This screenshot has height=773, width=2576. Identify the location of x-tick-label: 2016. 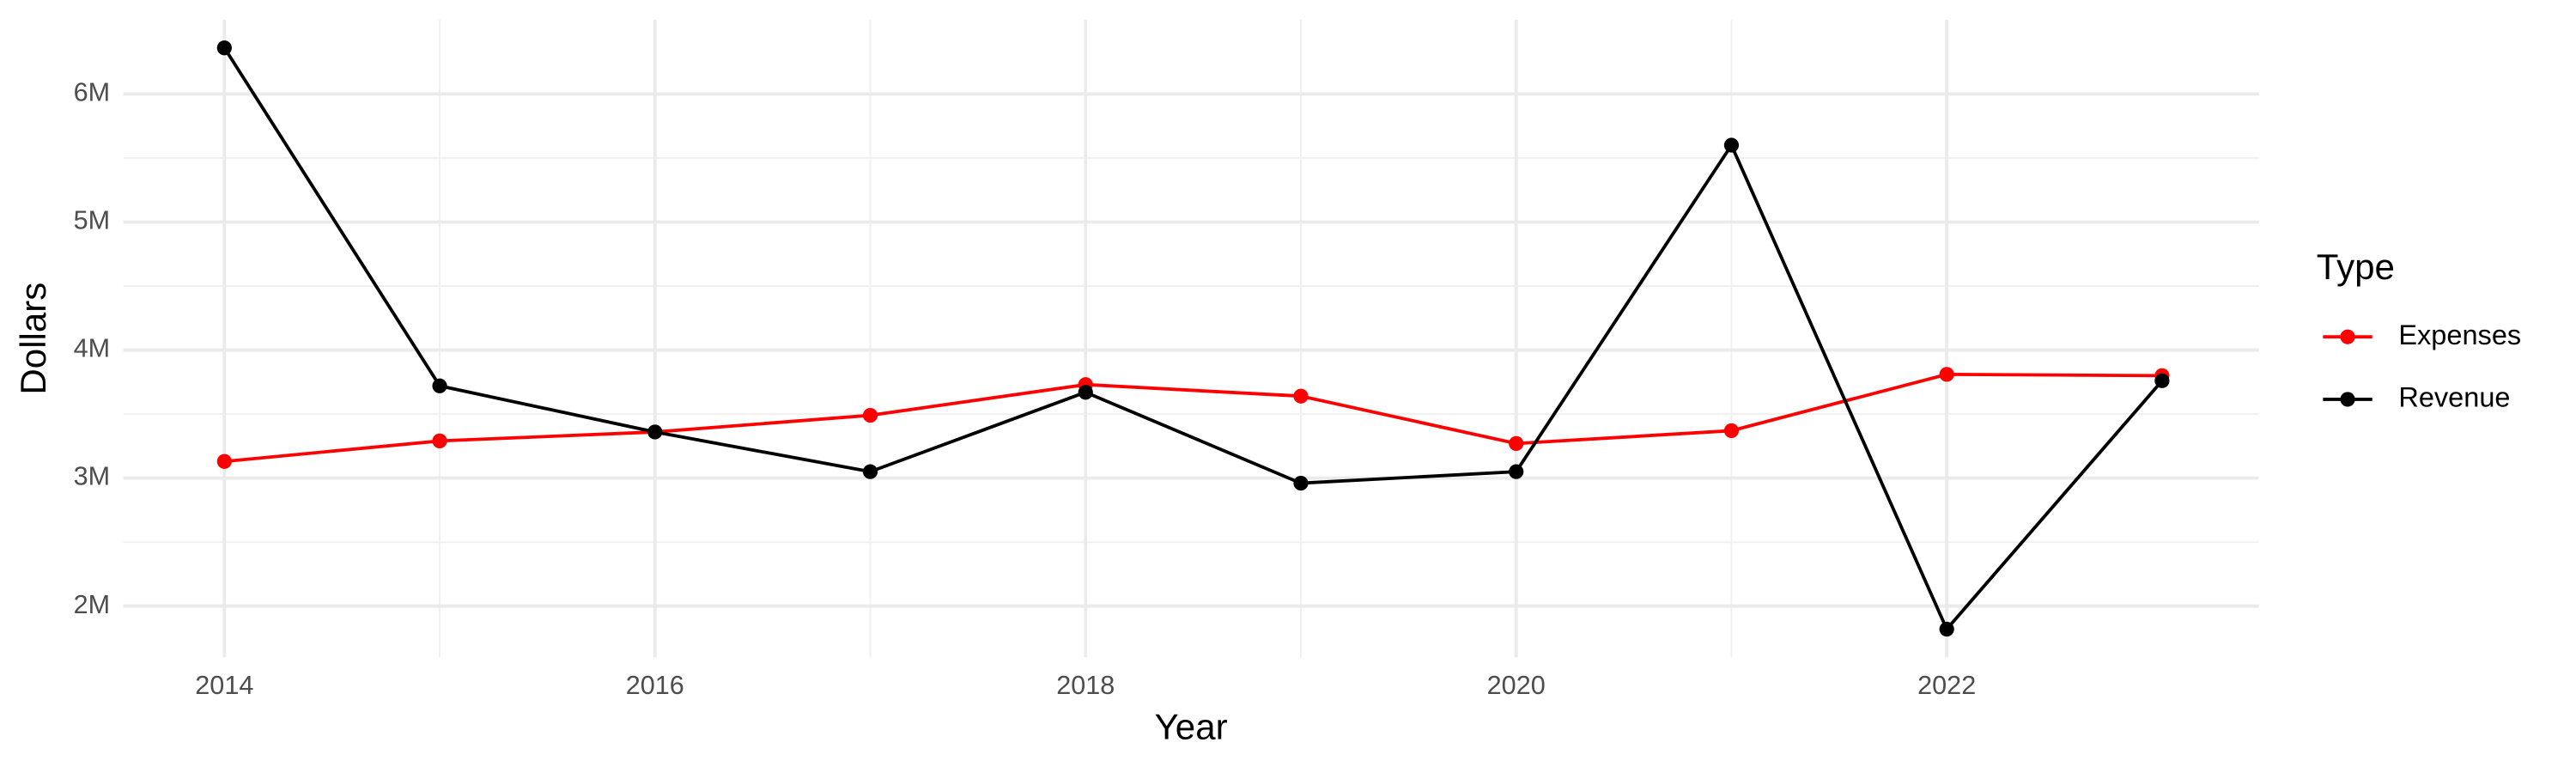
(655, 685).